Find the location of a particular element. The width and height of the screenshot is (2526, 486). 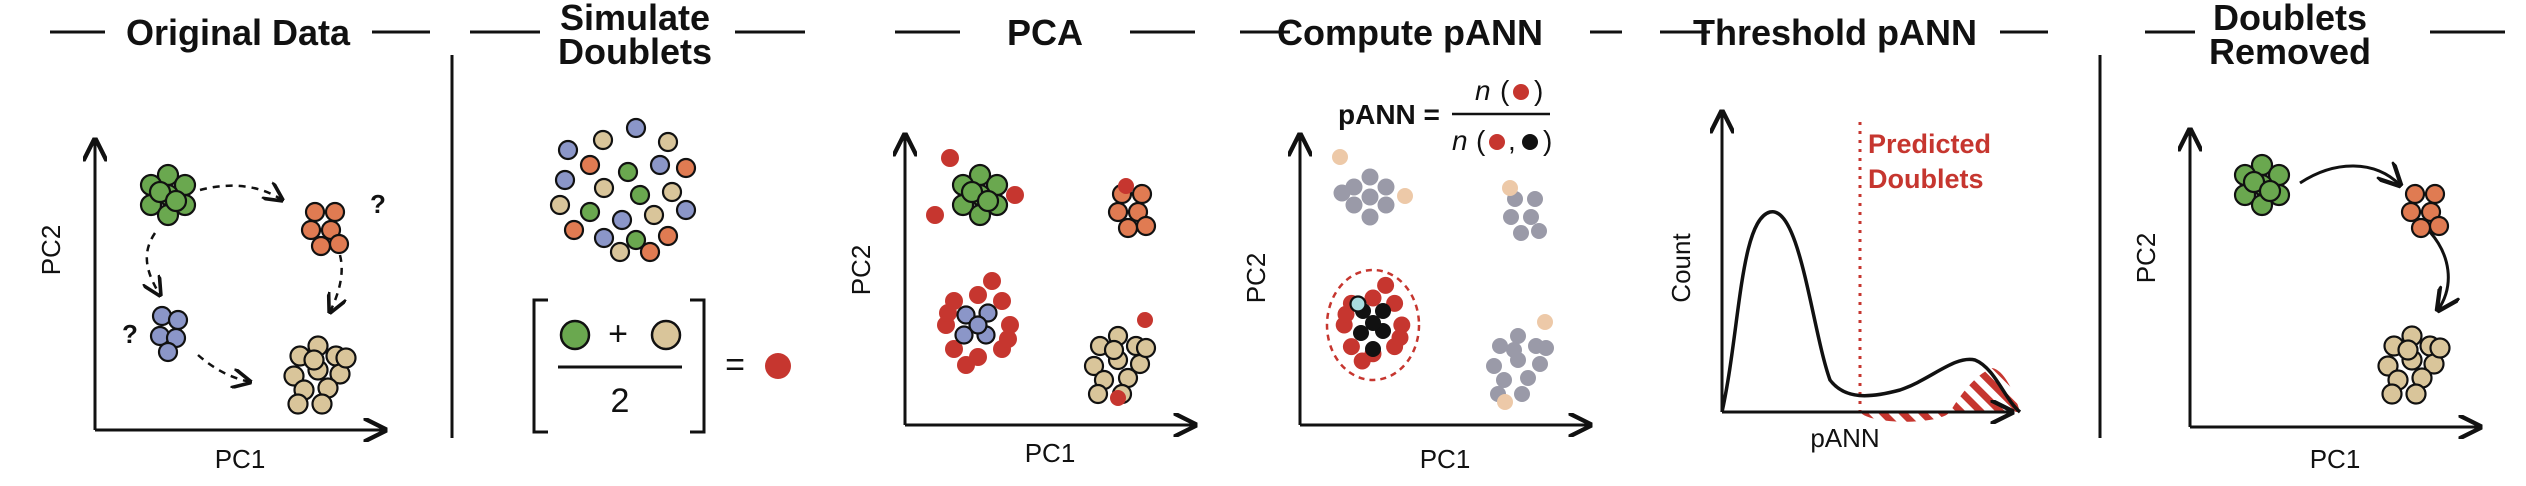

black-dot-icon is located at coordinates (1530, 142).